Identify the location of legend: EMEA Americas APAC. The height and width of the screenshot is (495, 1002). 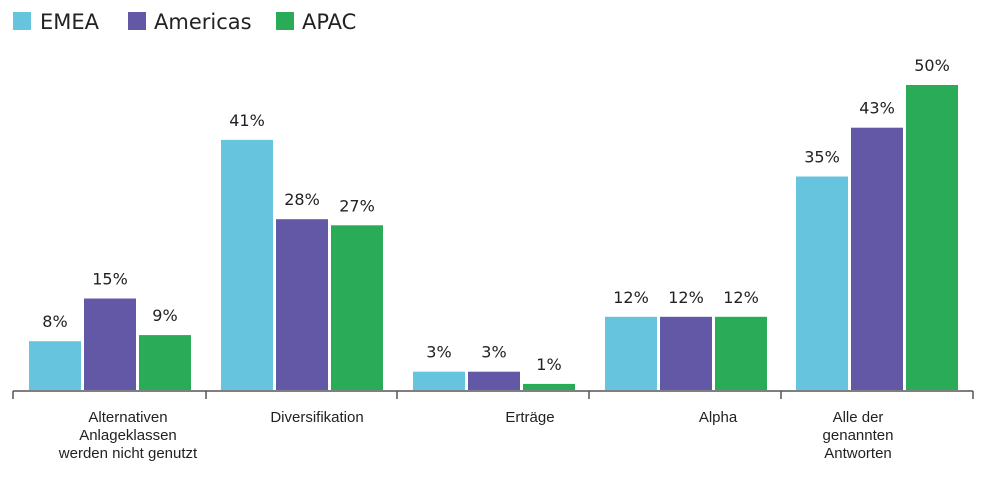
(184, 22).